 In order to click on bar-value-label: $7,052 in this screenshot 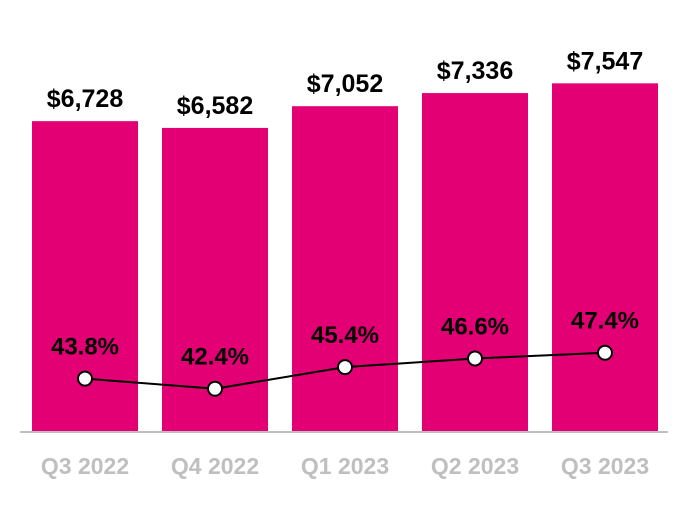, I will do `click(345, 84)`.